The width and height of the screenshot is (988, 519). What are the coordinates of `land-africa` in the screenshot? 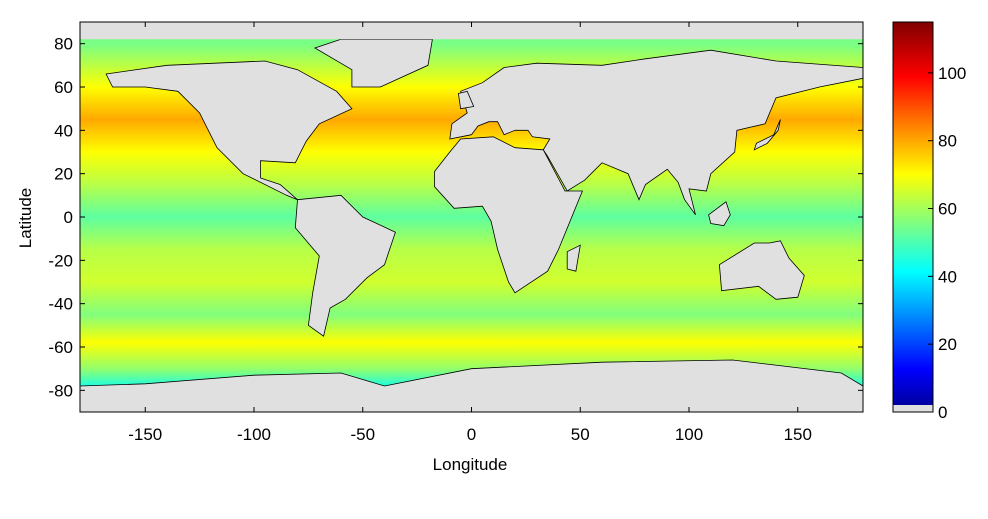 It's located at (508, 215).